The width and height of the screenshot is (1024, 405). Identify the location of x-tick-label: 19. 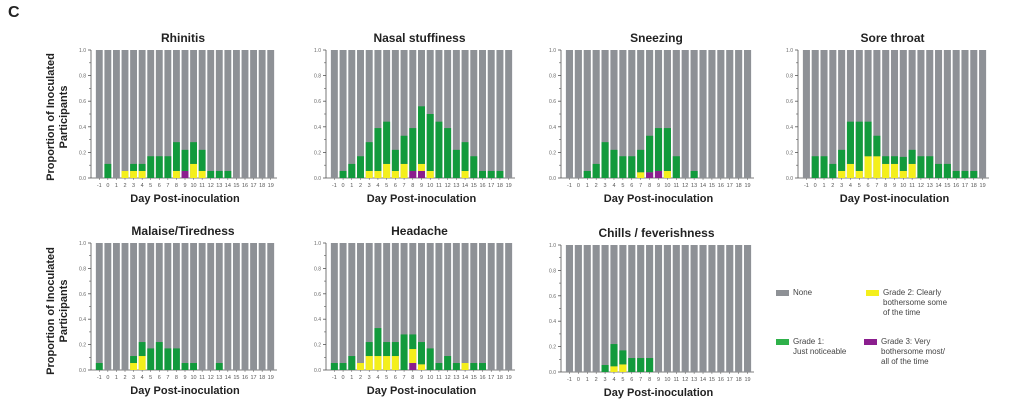
(271, 378).